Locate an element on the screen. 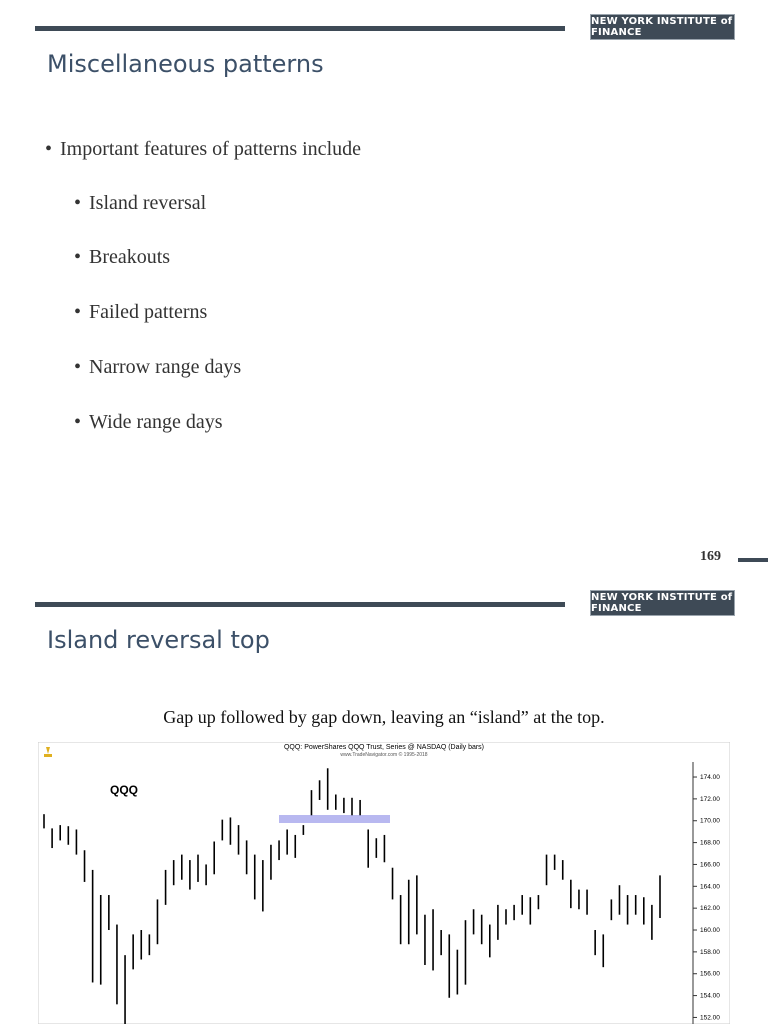 The image size is (768, 1024). bullet-text: Important features of patterns include is located at coordinates (210, 149).